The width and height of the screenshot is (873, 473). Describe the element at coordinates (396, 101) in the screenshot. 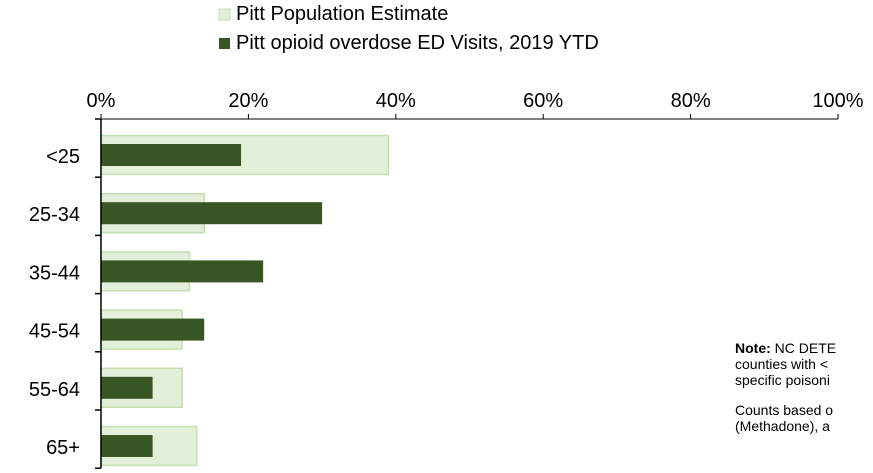

I see `x-tick-label: 40%` at that location.